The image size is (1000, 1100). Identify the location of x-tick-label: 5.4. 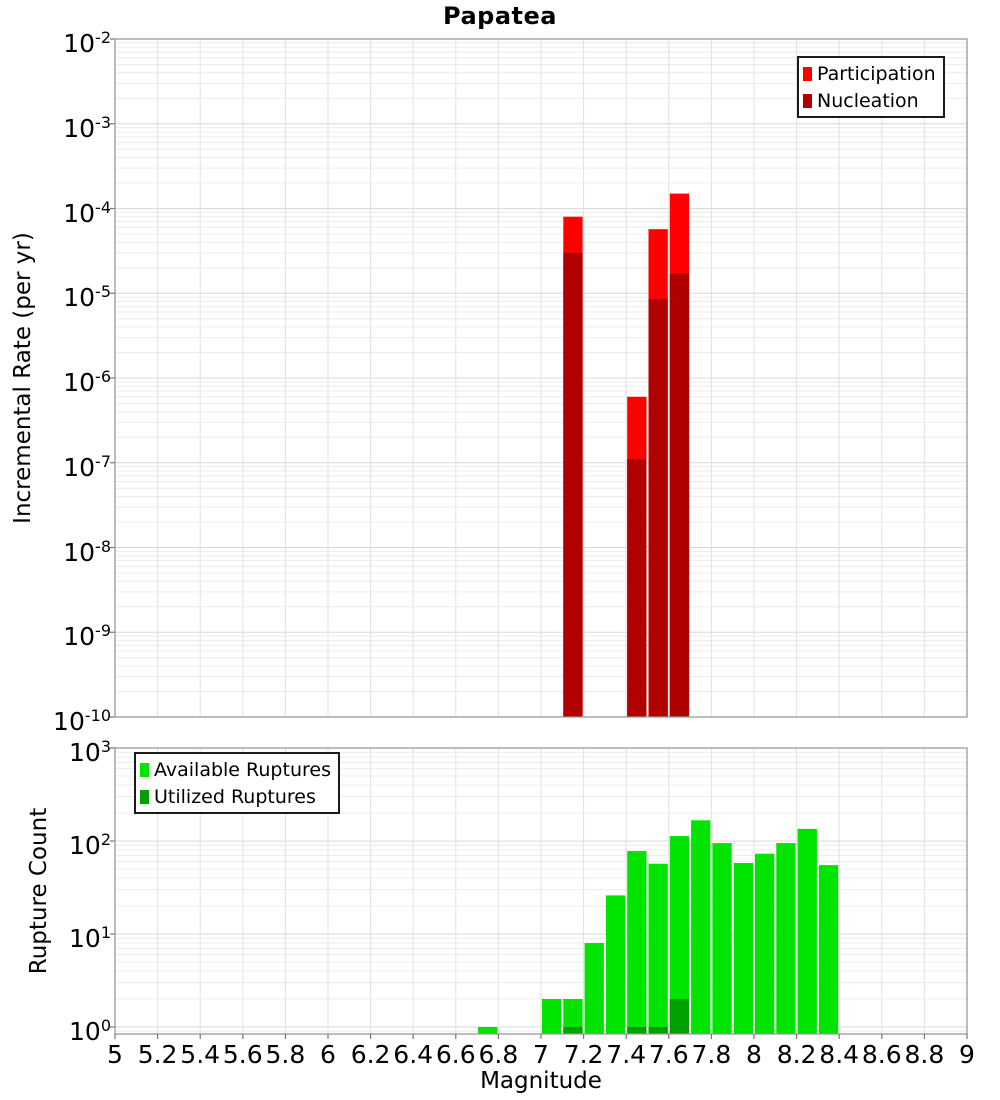
(200, 1054).